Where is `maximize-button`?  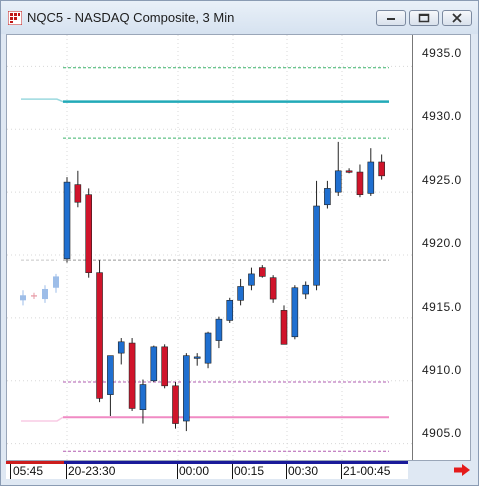
maximize-button is located at coordinates (424, 18).